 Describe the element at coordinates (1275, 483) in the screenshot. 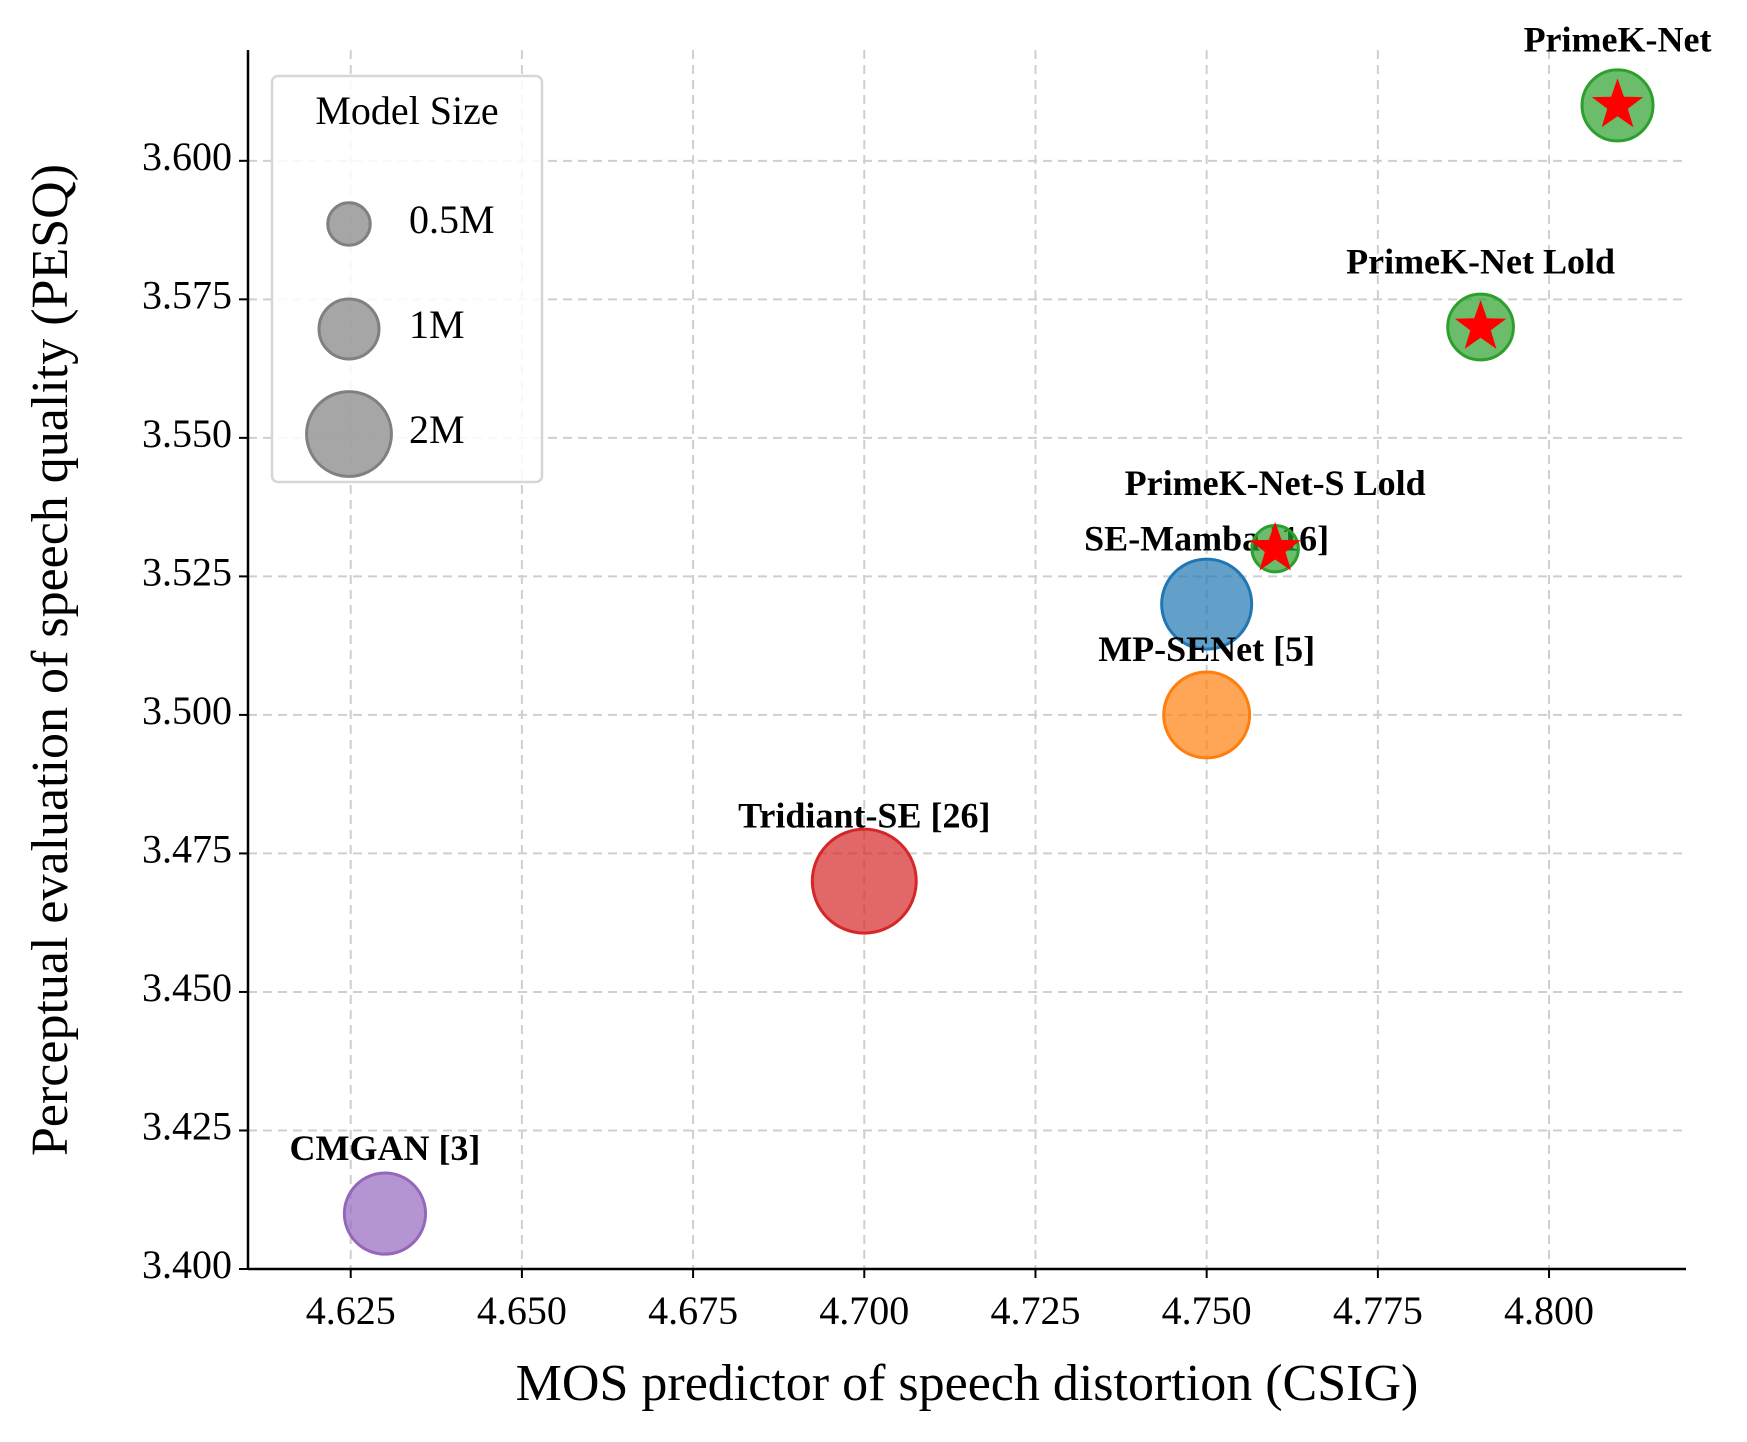

I see `point-label: PrimeK-Net-S Lold` at that location.